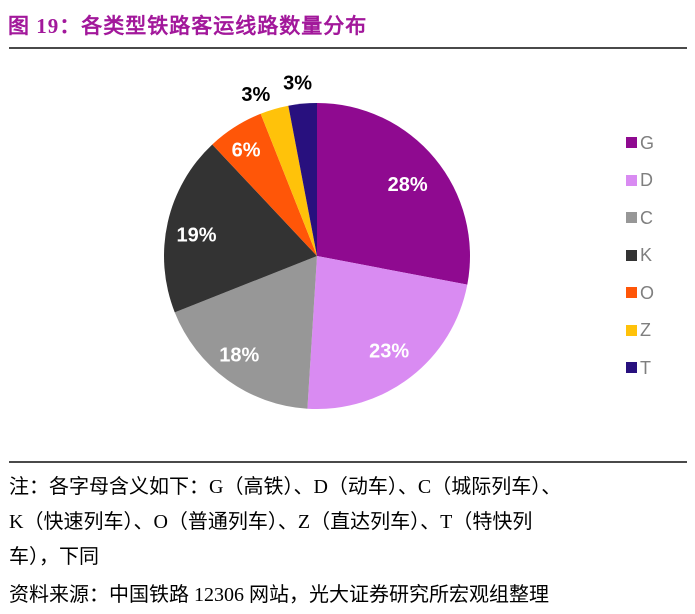 Image resolution: width=695 pixels, height=614 pixels. I want to click on legend-item-C: C, so click(640, 218).